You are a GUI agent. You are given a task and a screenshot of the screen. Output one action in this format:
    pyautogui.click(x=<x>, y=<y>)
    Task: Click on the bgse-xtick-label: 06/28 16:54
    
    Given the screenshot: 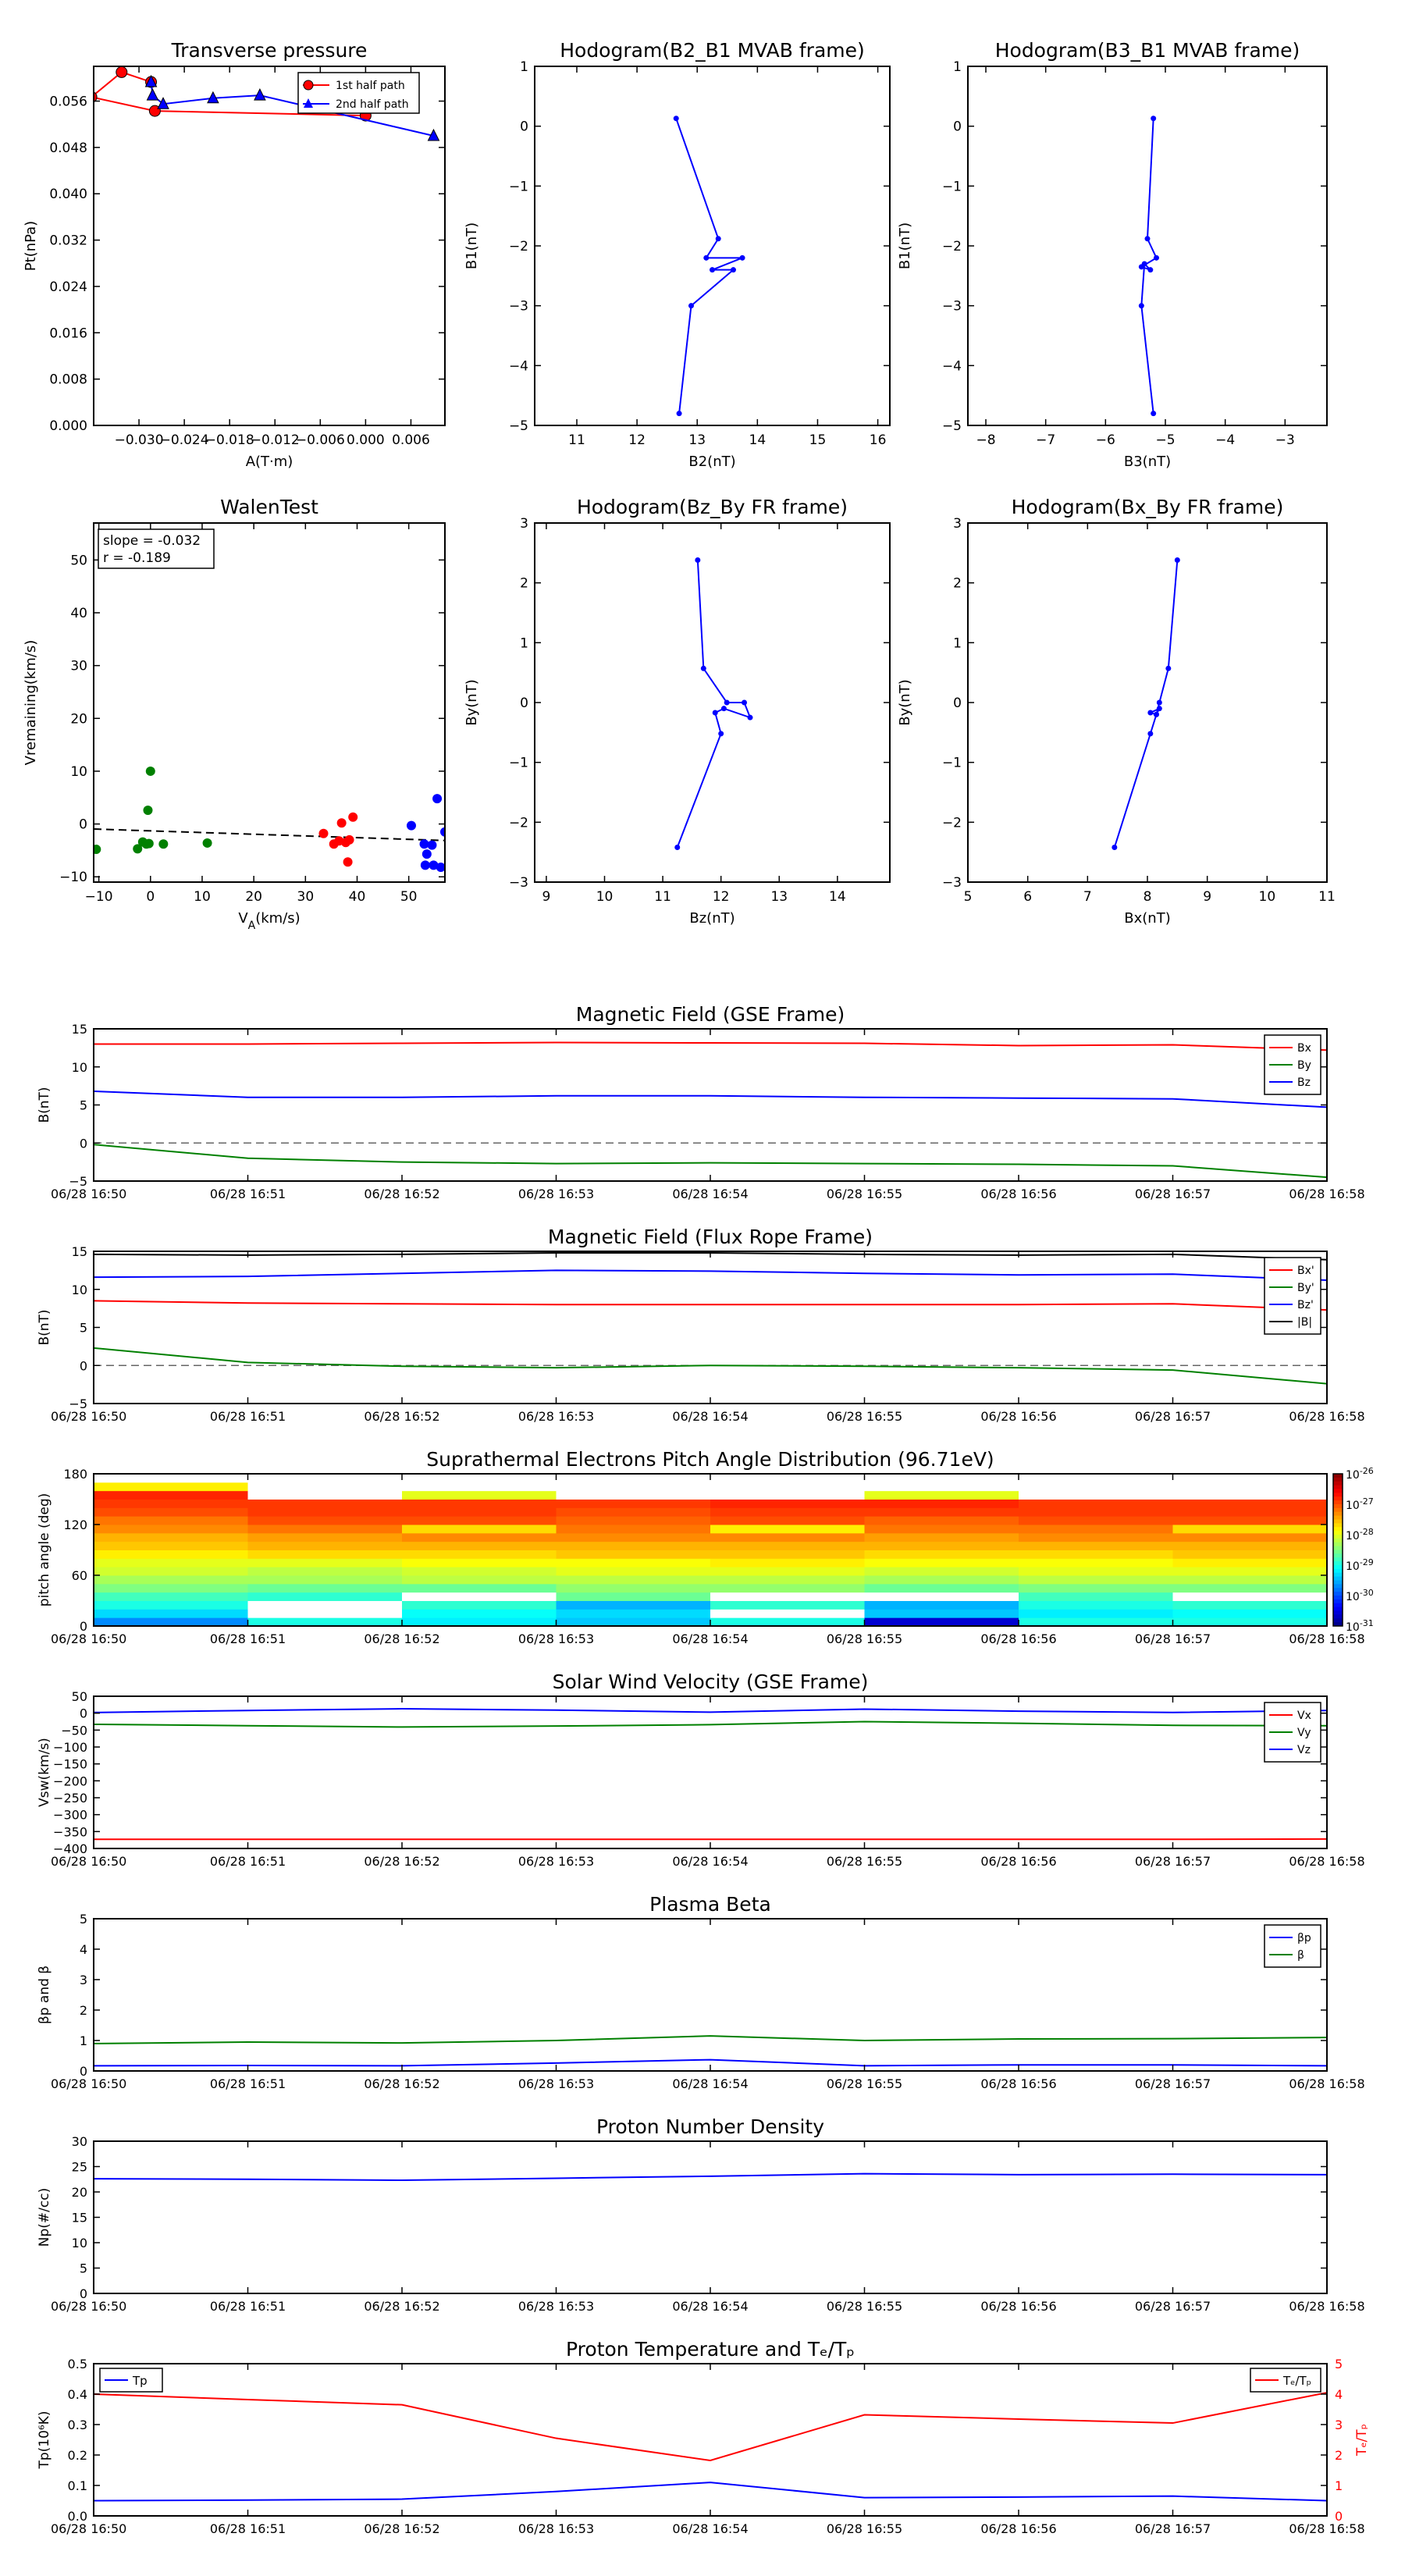 What is the action you would take?
    pyautogui.click(x=710, y=1194)
    